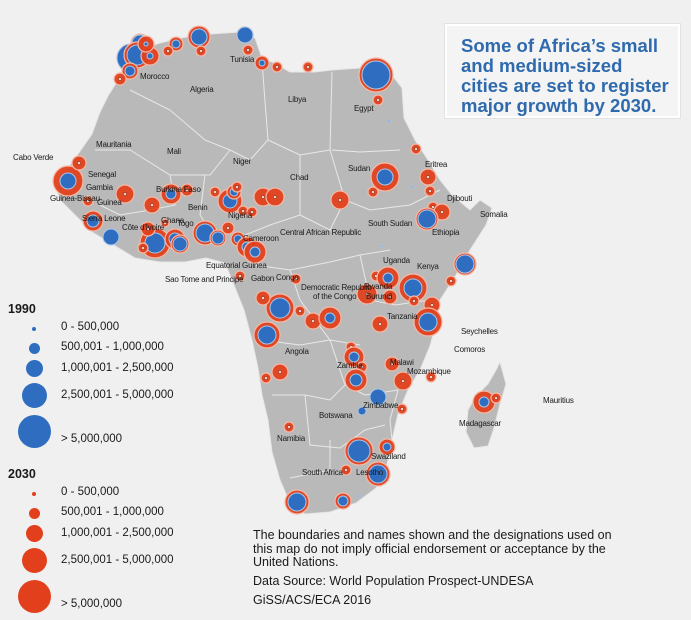 The height and width of the screenshot is (620, 691). I want to click on data-source-line2: GiSS/ACS/ECA 2016, so click(312, 600).